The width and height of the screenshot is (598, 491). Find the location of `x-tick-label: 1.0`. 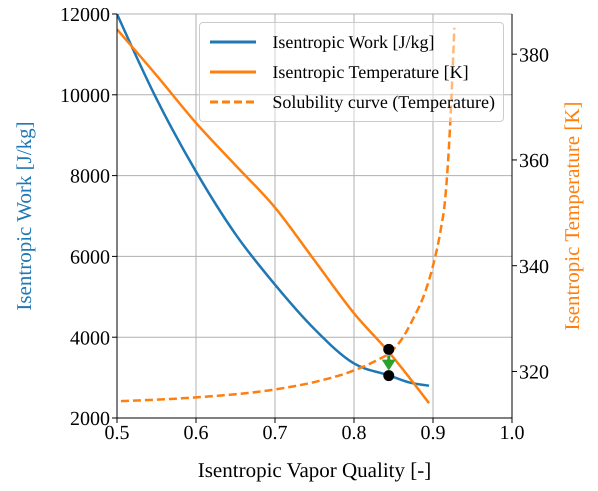

x-tick-label: 1.0 is located at coordinates (512, 433).